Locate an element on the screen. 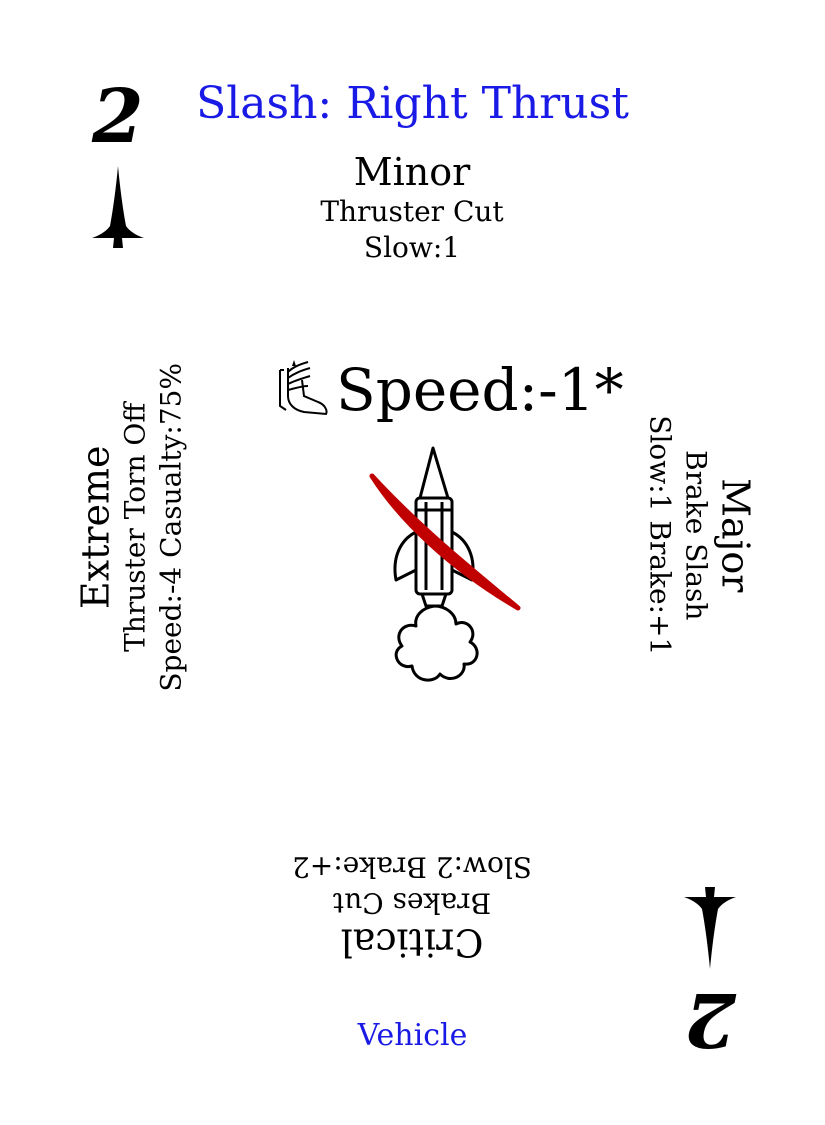  extreme-effect: Thruster Torn Off is located at coordinates (135, 527).